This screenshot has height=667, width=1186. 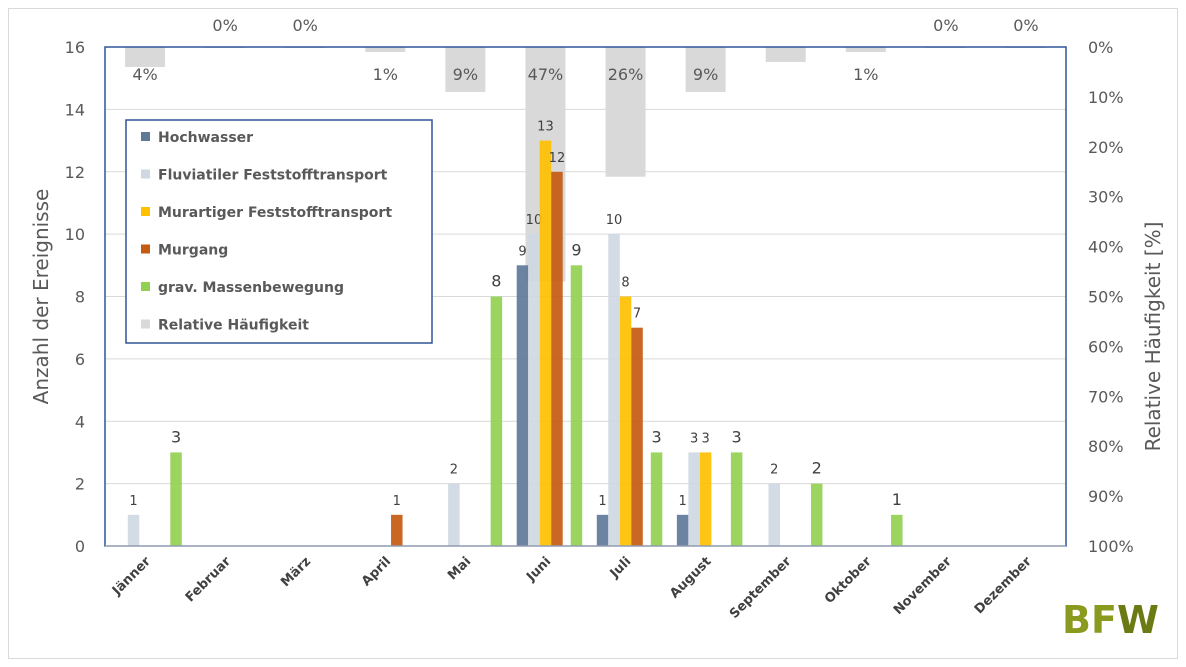 I want to click on relative-label: 26%, so click(x=626, y=74).